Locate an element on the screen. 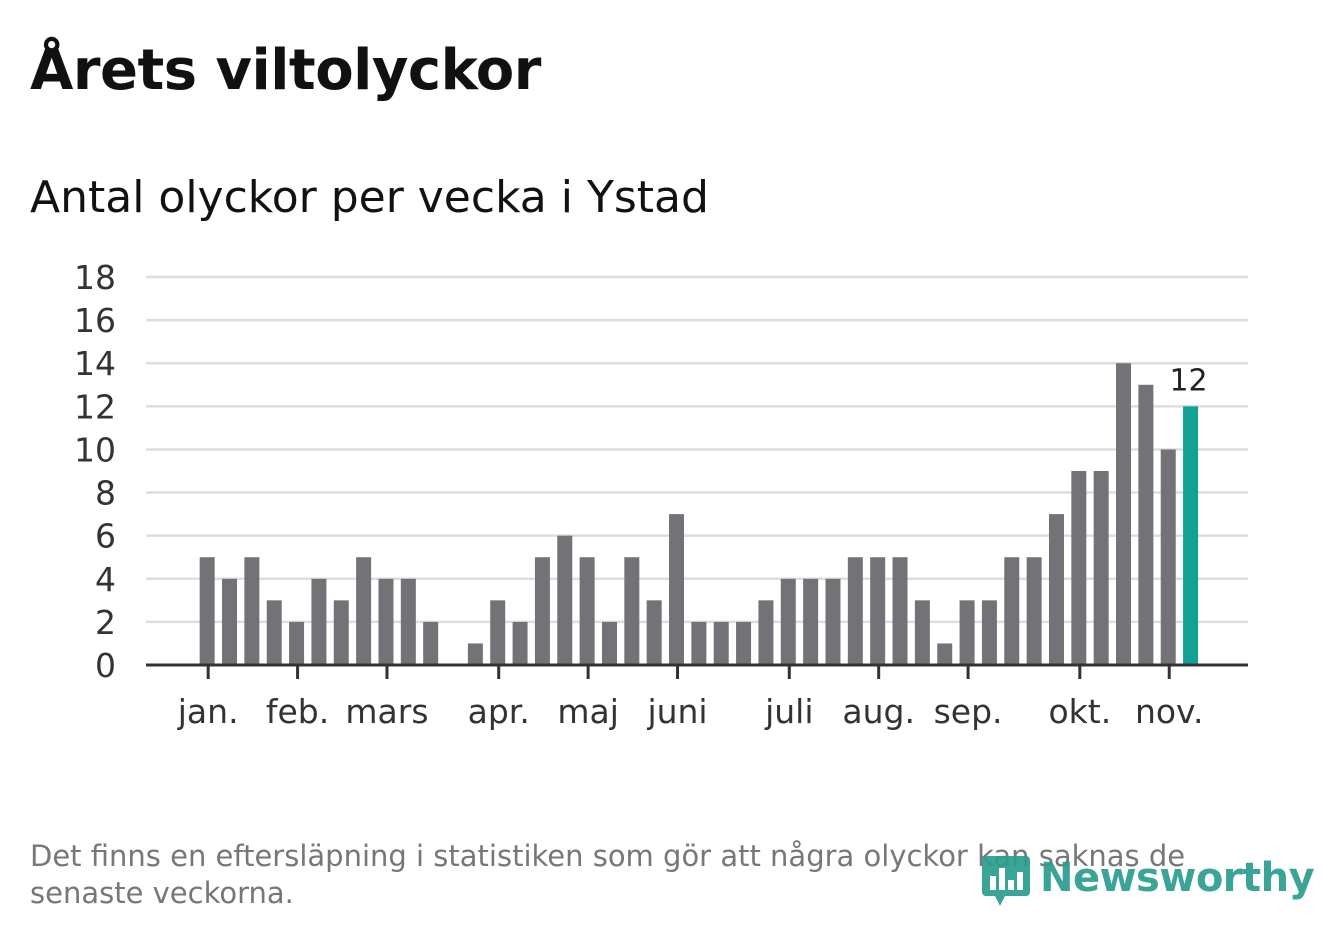 This screenshot has height=939, width=1322. data-labels: 12 is located at coordinates (1188, 380).